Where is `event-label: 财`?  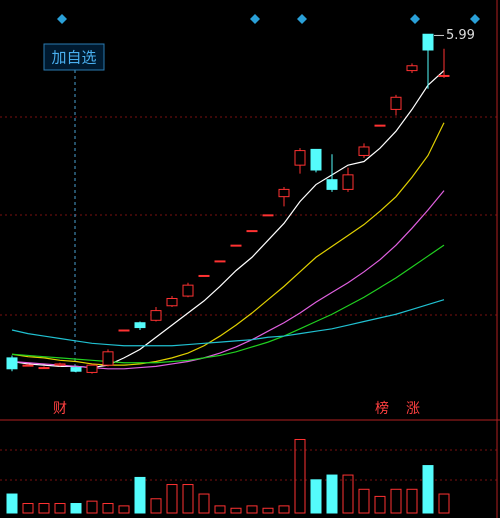
event-label: 财 is located at coordinates (60, 409).